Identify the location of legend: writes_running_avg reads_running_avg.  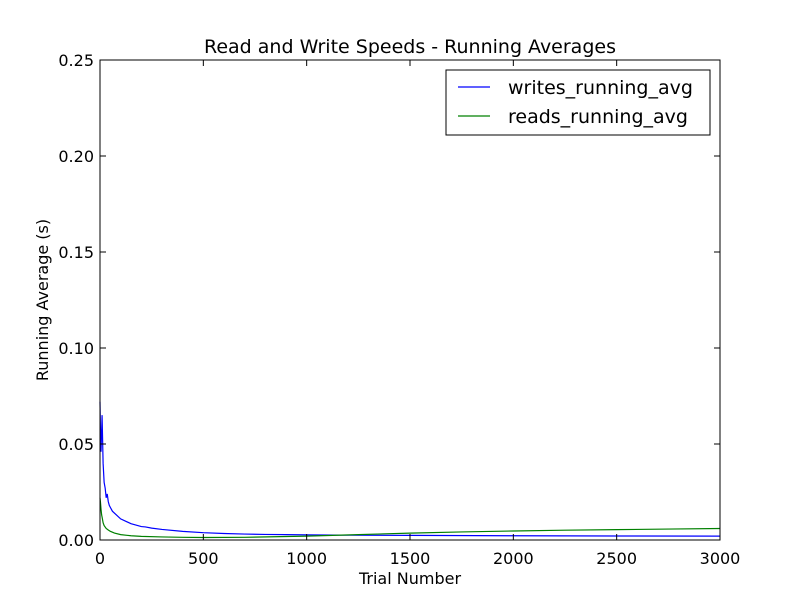
(578, 102).